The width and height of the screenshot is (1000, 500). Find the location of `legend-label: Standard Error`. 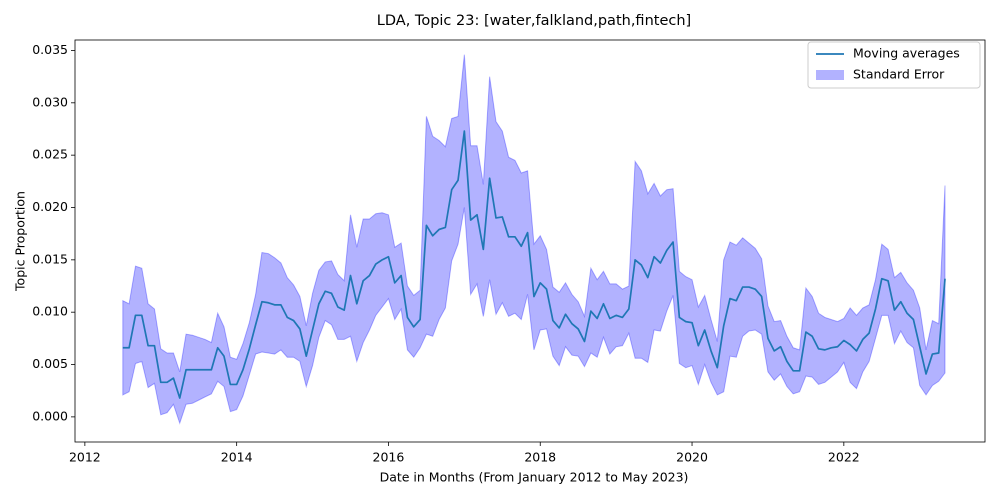

legend-label: Standard Error is located at coordinates (899, 74).